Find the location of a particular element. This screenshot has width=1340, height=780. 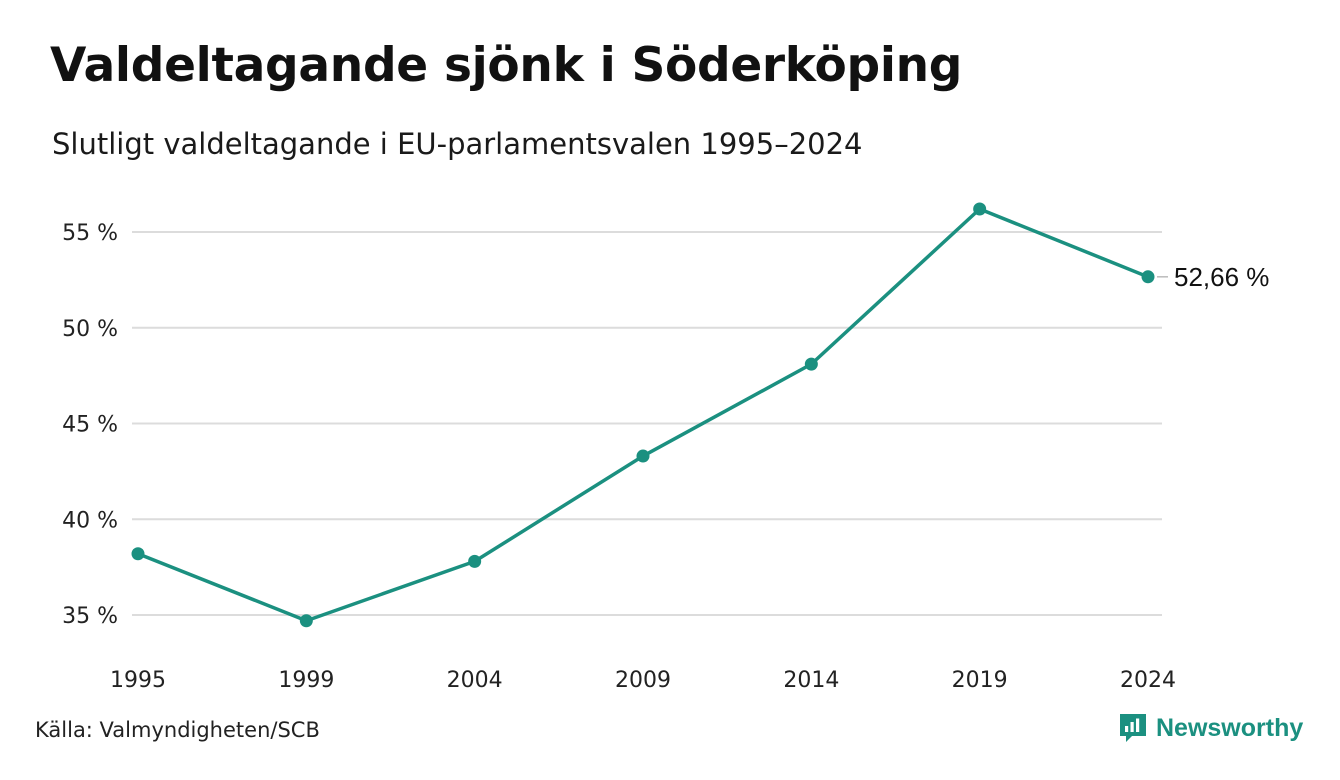

y-tick-label: 35 % is located at coordinates (90, 616).